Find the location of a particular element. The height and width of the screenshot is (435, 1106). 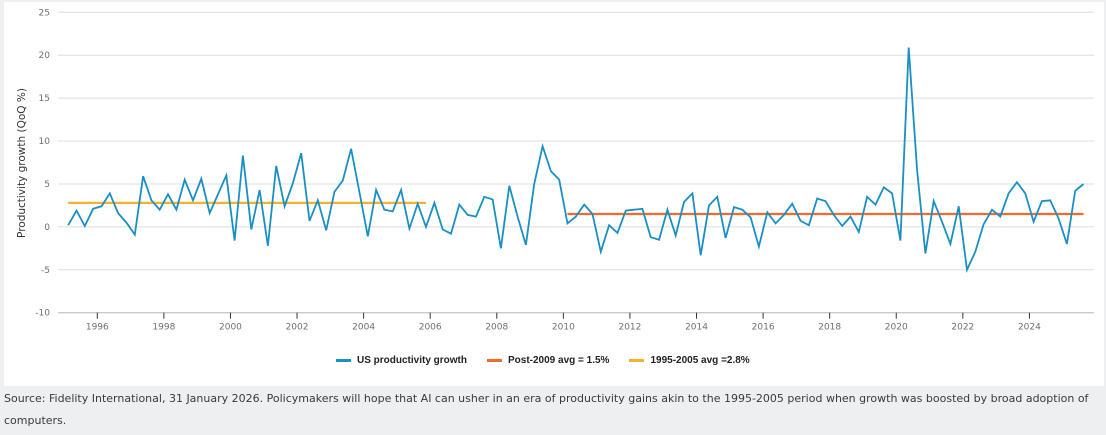

x-tick-label: 2010 is located at coordinates (563, 328).